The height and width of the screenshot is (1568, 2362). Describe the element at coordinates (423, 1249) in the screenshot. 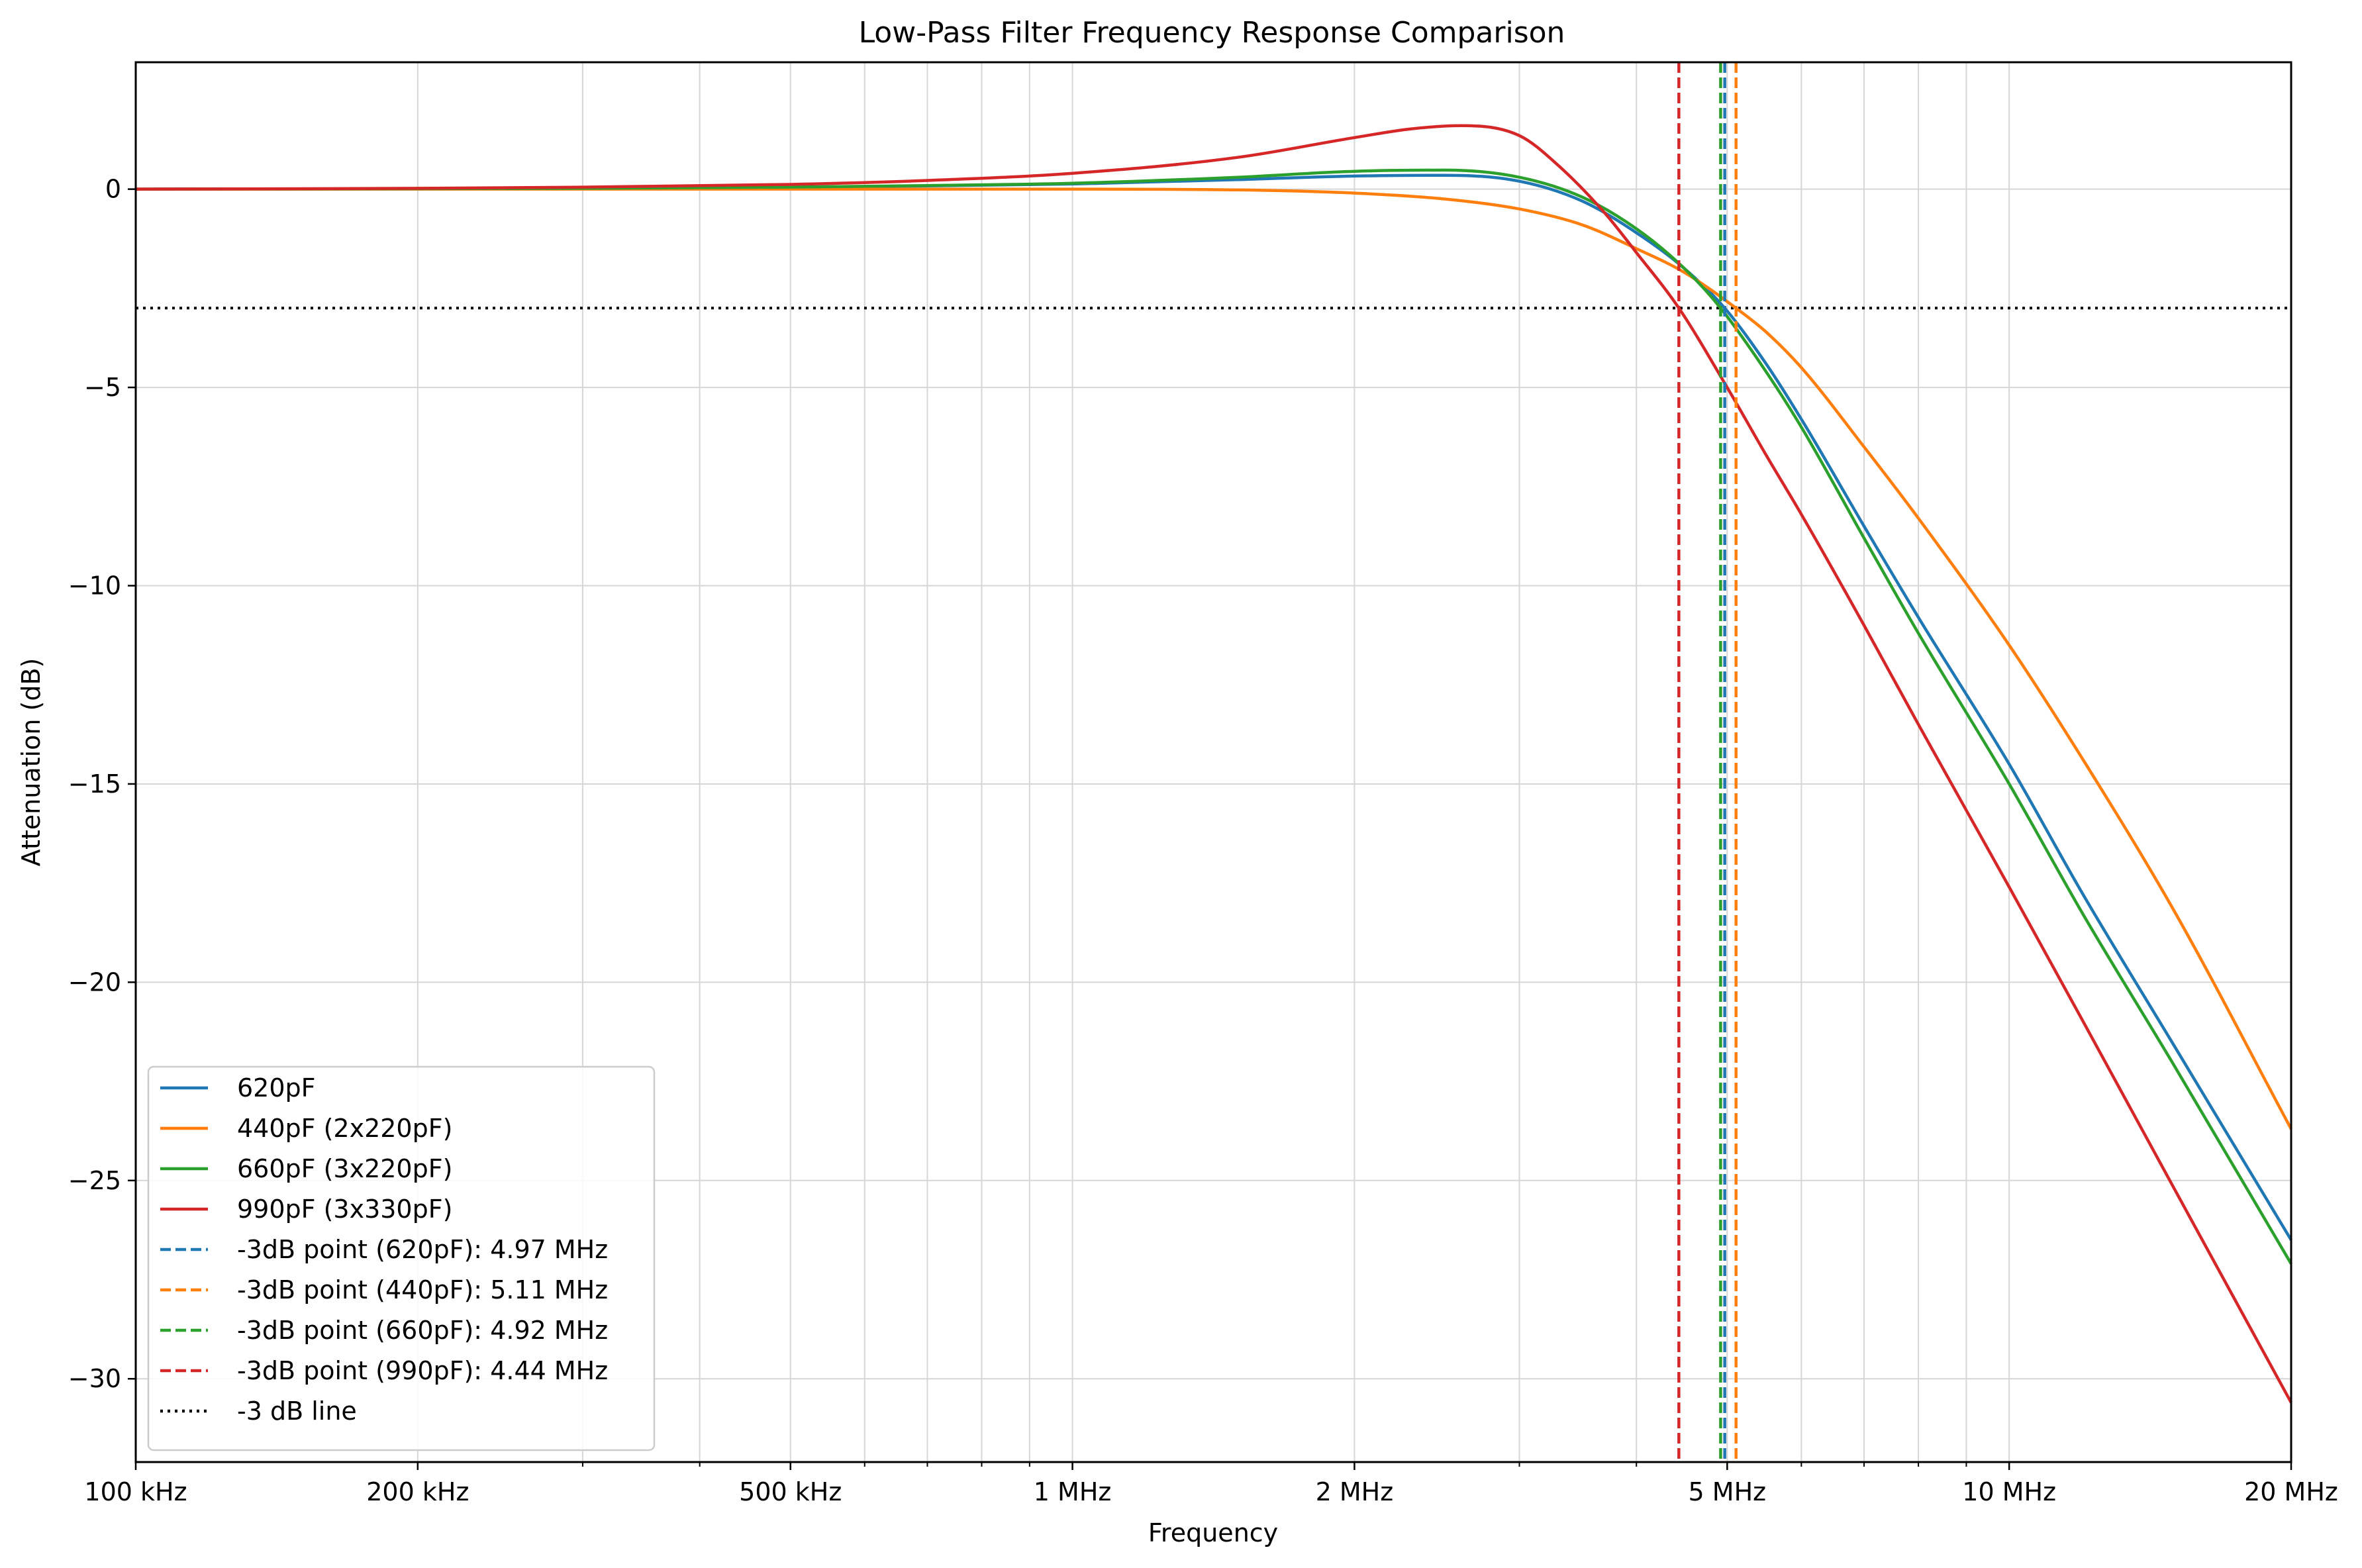

I see `legend-label: -3dB point (620pF): 4.97 MHz` at that location.